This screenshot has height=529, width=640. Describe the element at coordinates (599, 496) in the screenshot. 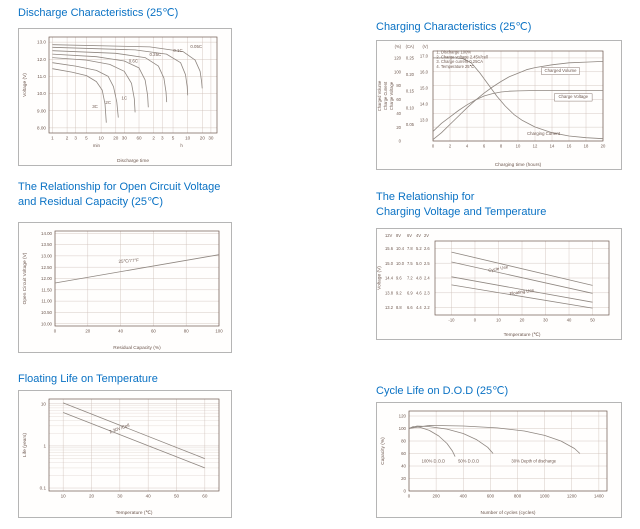

I see `svg-text: 1400` at that location.